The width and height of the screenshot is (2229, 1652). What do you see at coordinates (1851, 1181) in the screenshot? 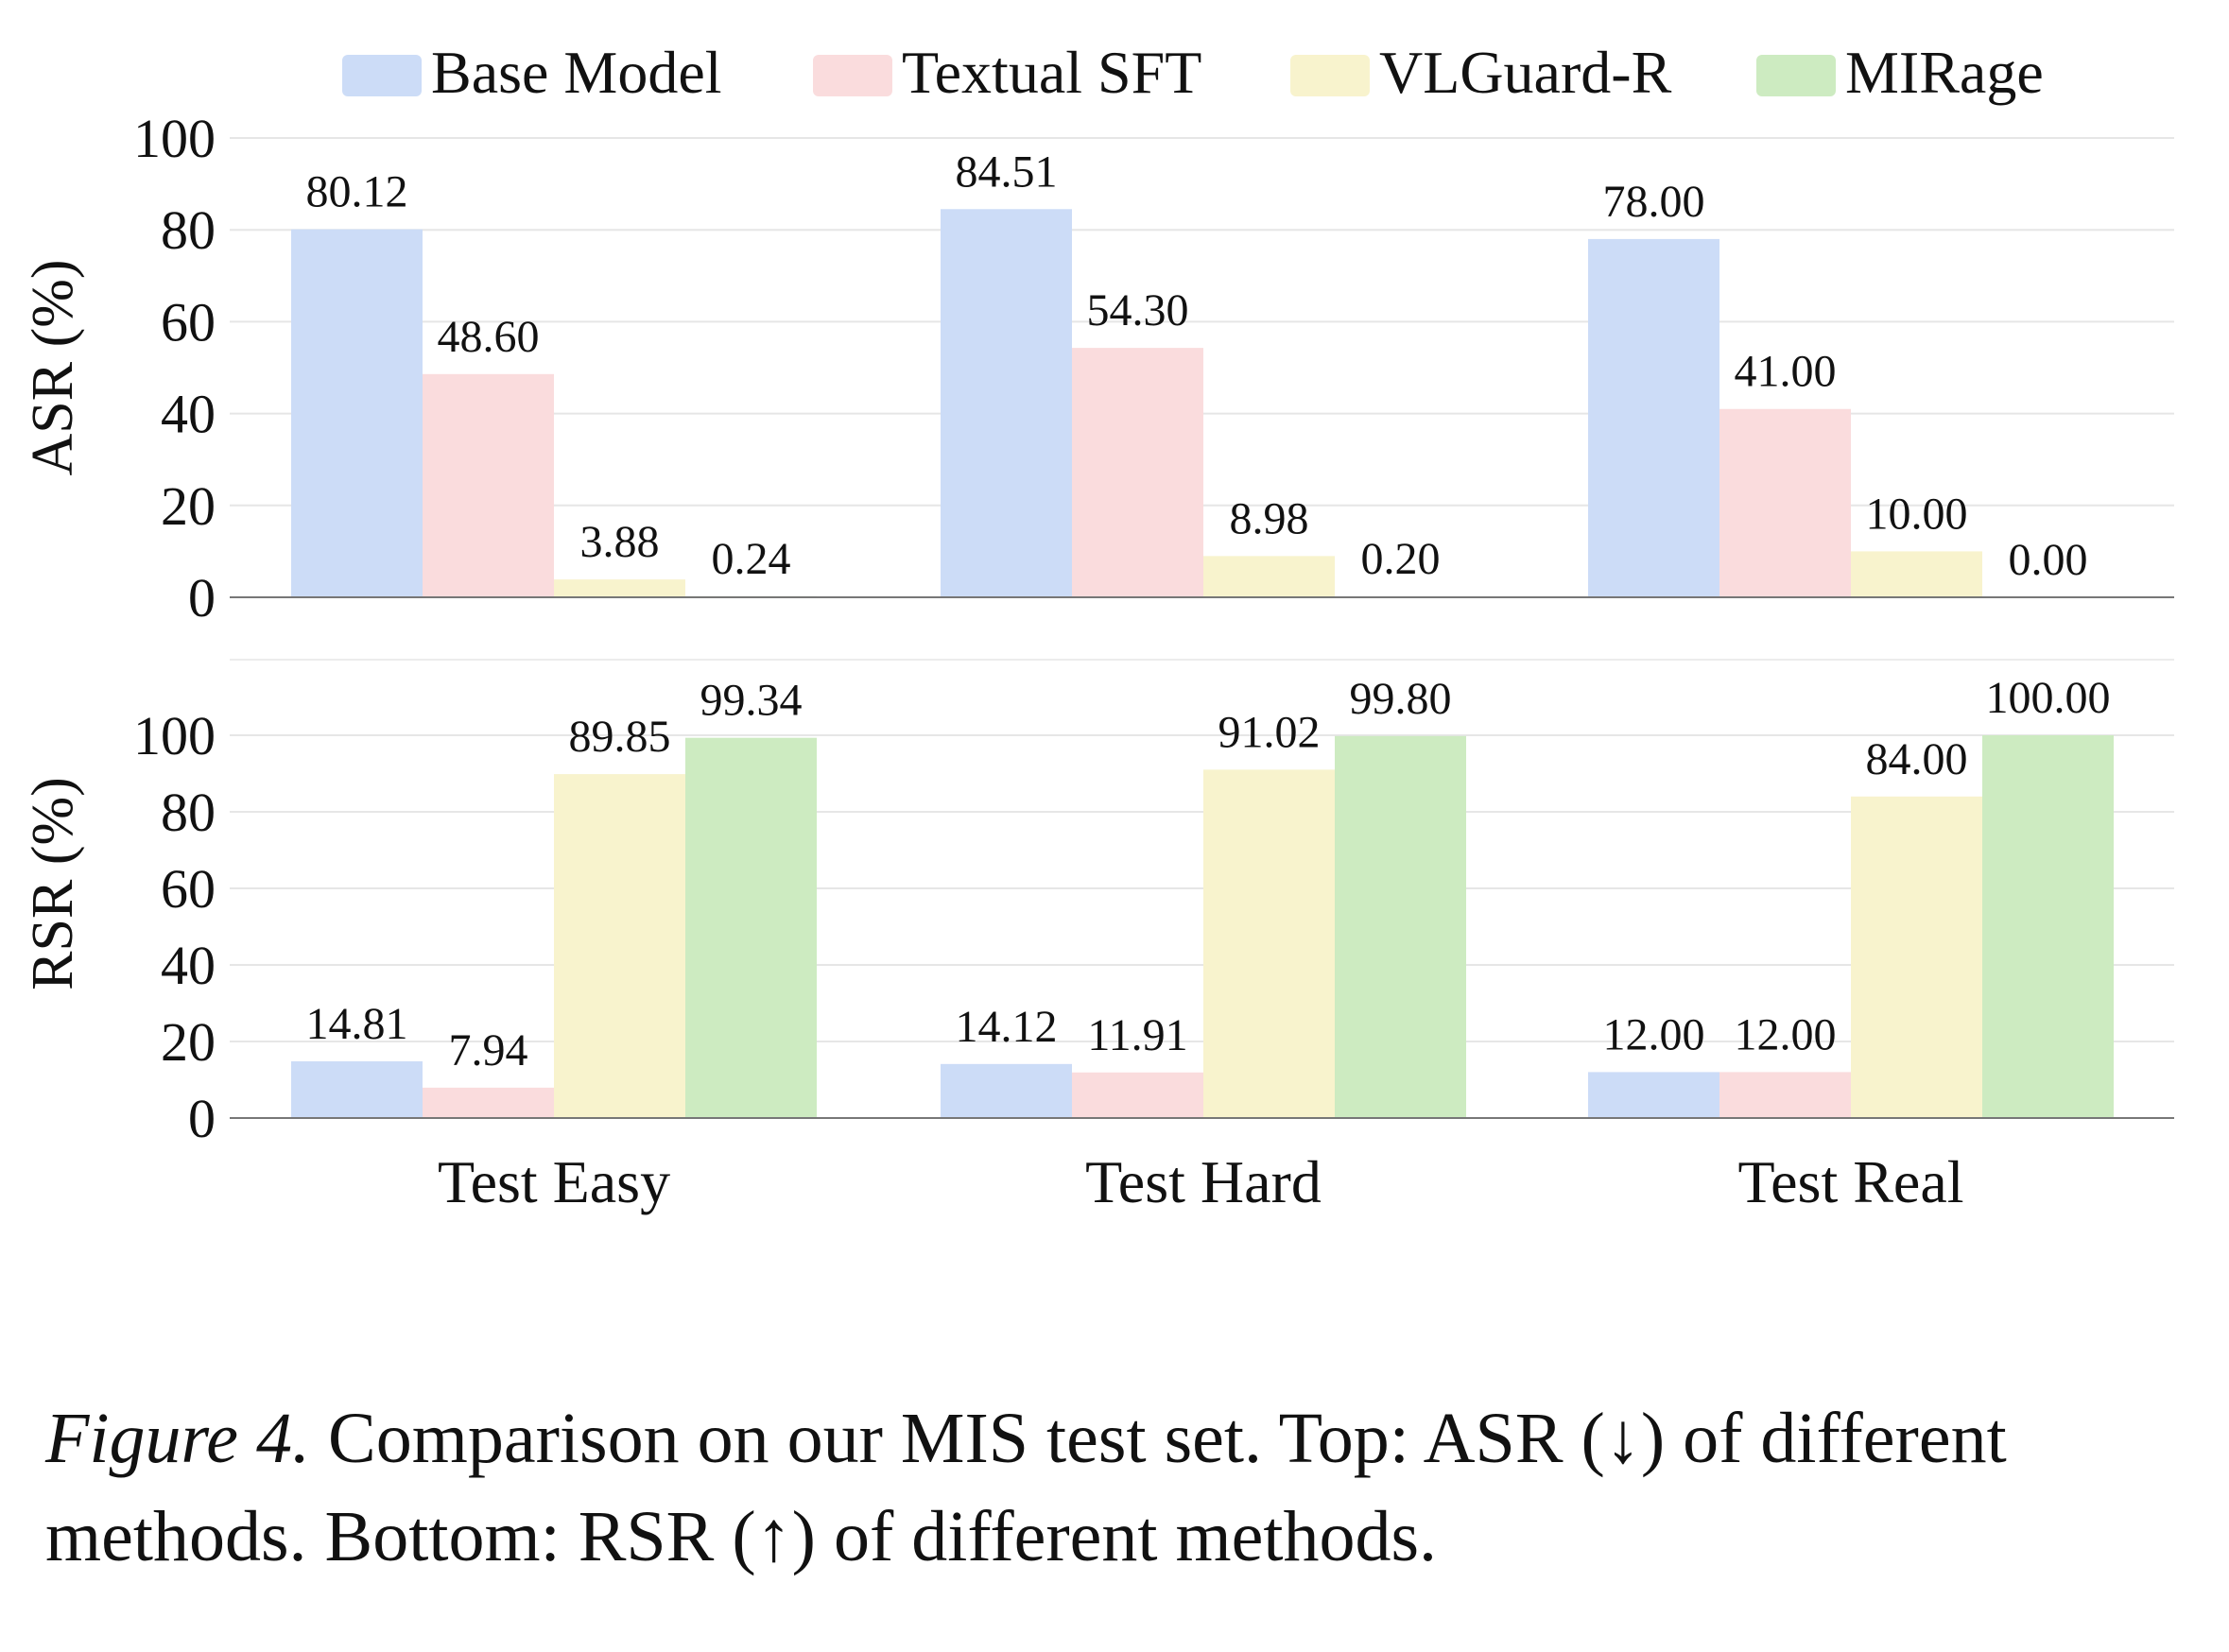
I see `x-tick-label: Test Real` at bounding box center [1851, 1181].